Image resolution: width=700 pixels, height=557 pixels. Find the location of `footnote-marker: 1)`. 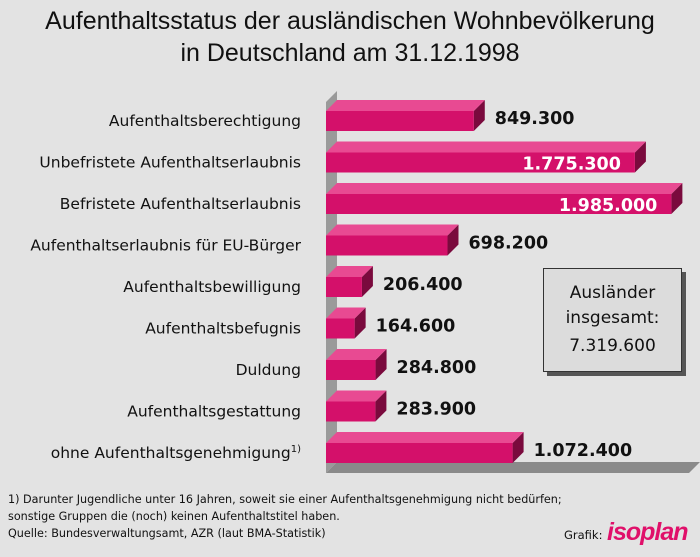

footnote-marker: 1) is located at coordinates (296, 449).